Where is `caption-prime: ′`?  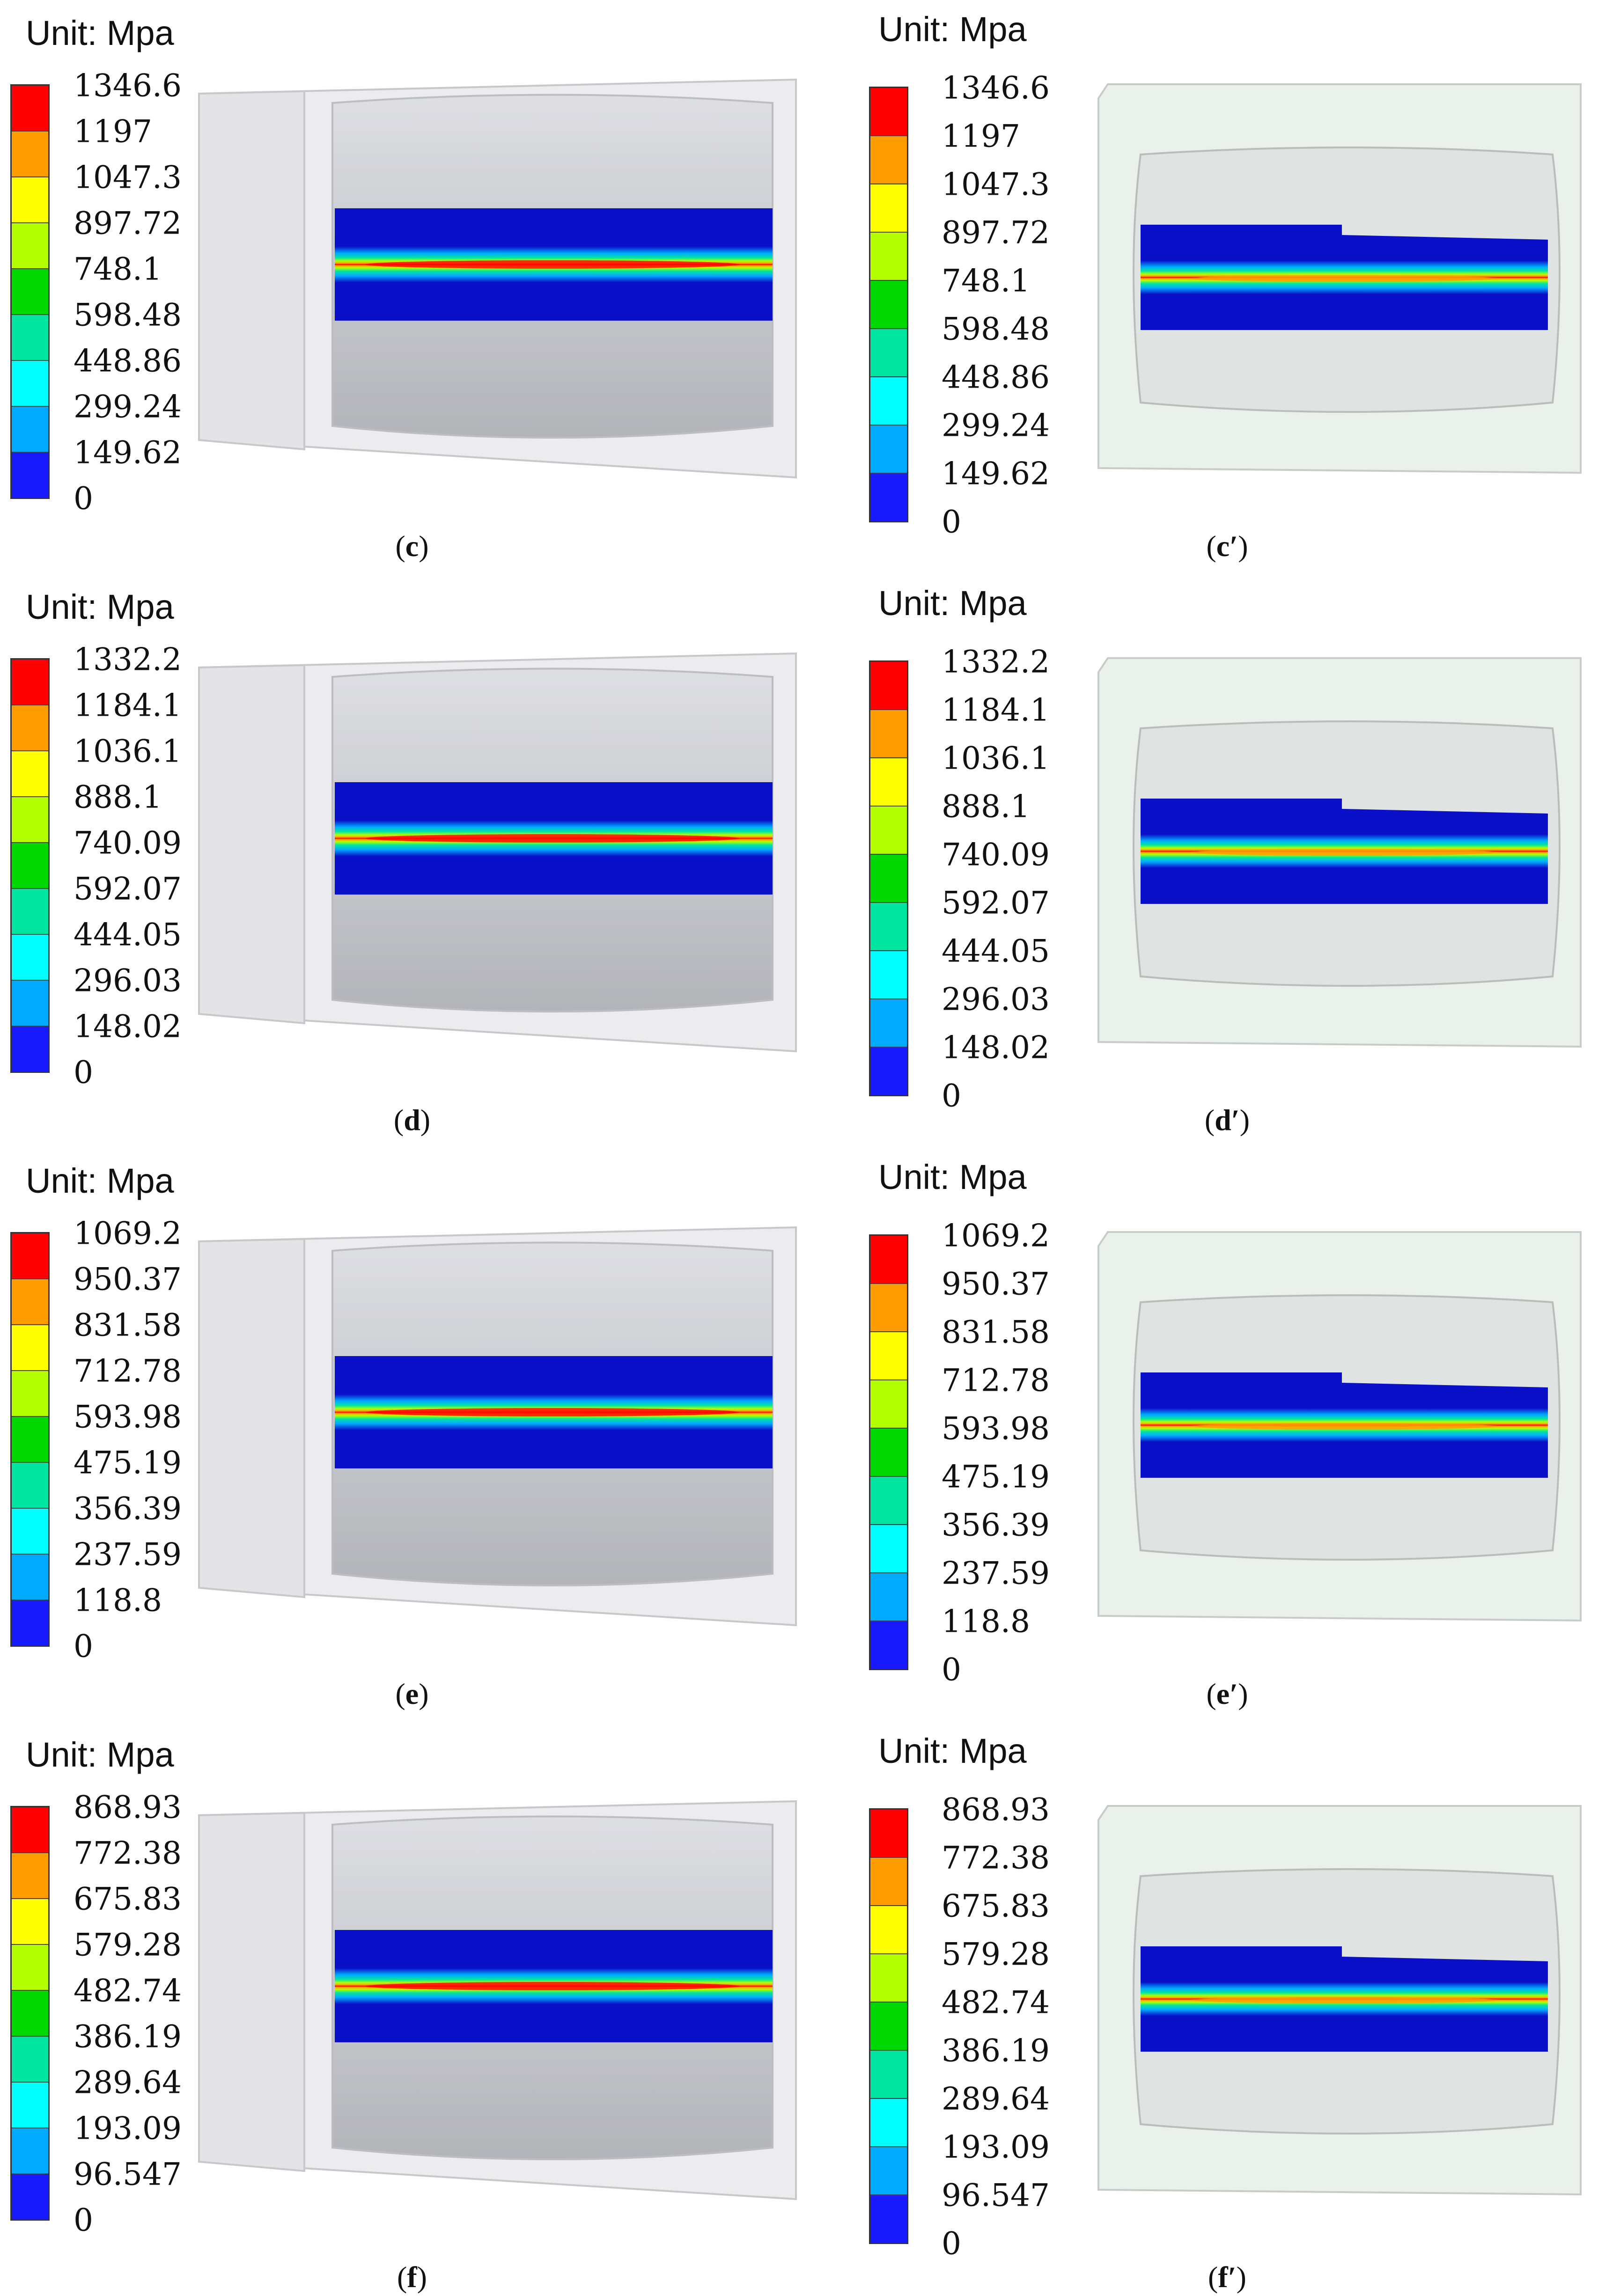 caption-prime: ′ is located at coordinates (1234, 546).